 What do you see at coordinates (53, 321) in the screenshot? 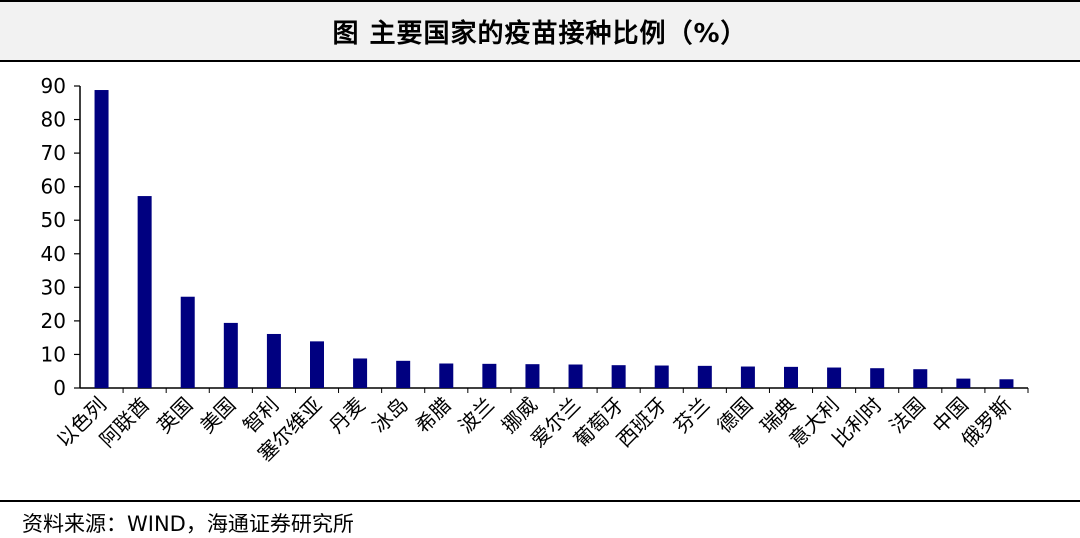
I see `y-tick-label: 20` at bounding box center [53, 321].